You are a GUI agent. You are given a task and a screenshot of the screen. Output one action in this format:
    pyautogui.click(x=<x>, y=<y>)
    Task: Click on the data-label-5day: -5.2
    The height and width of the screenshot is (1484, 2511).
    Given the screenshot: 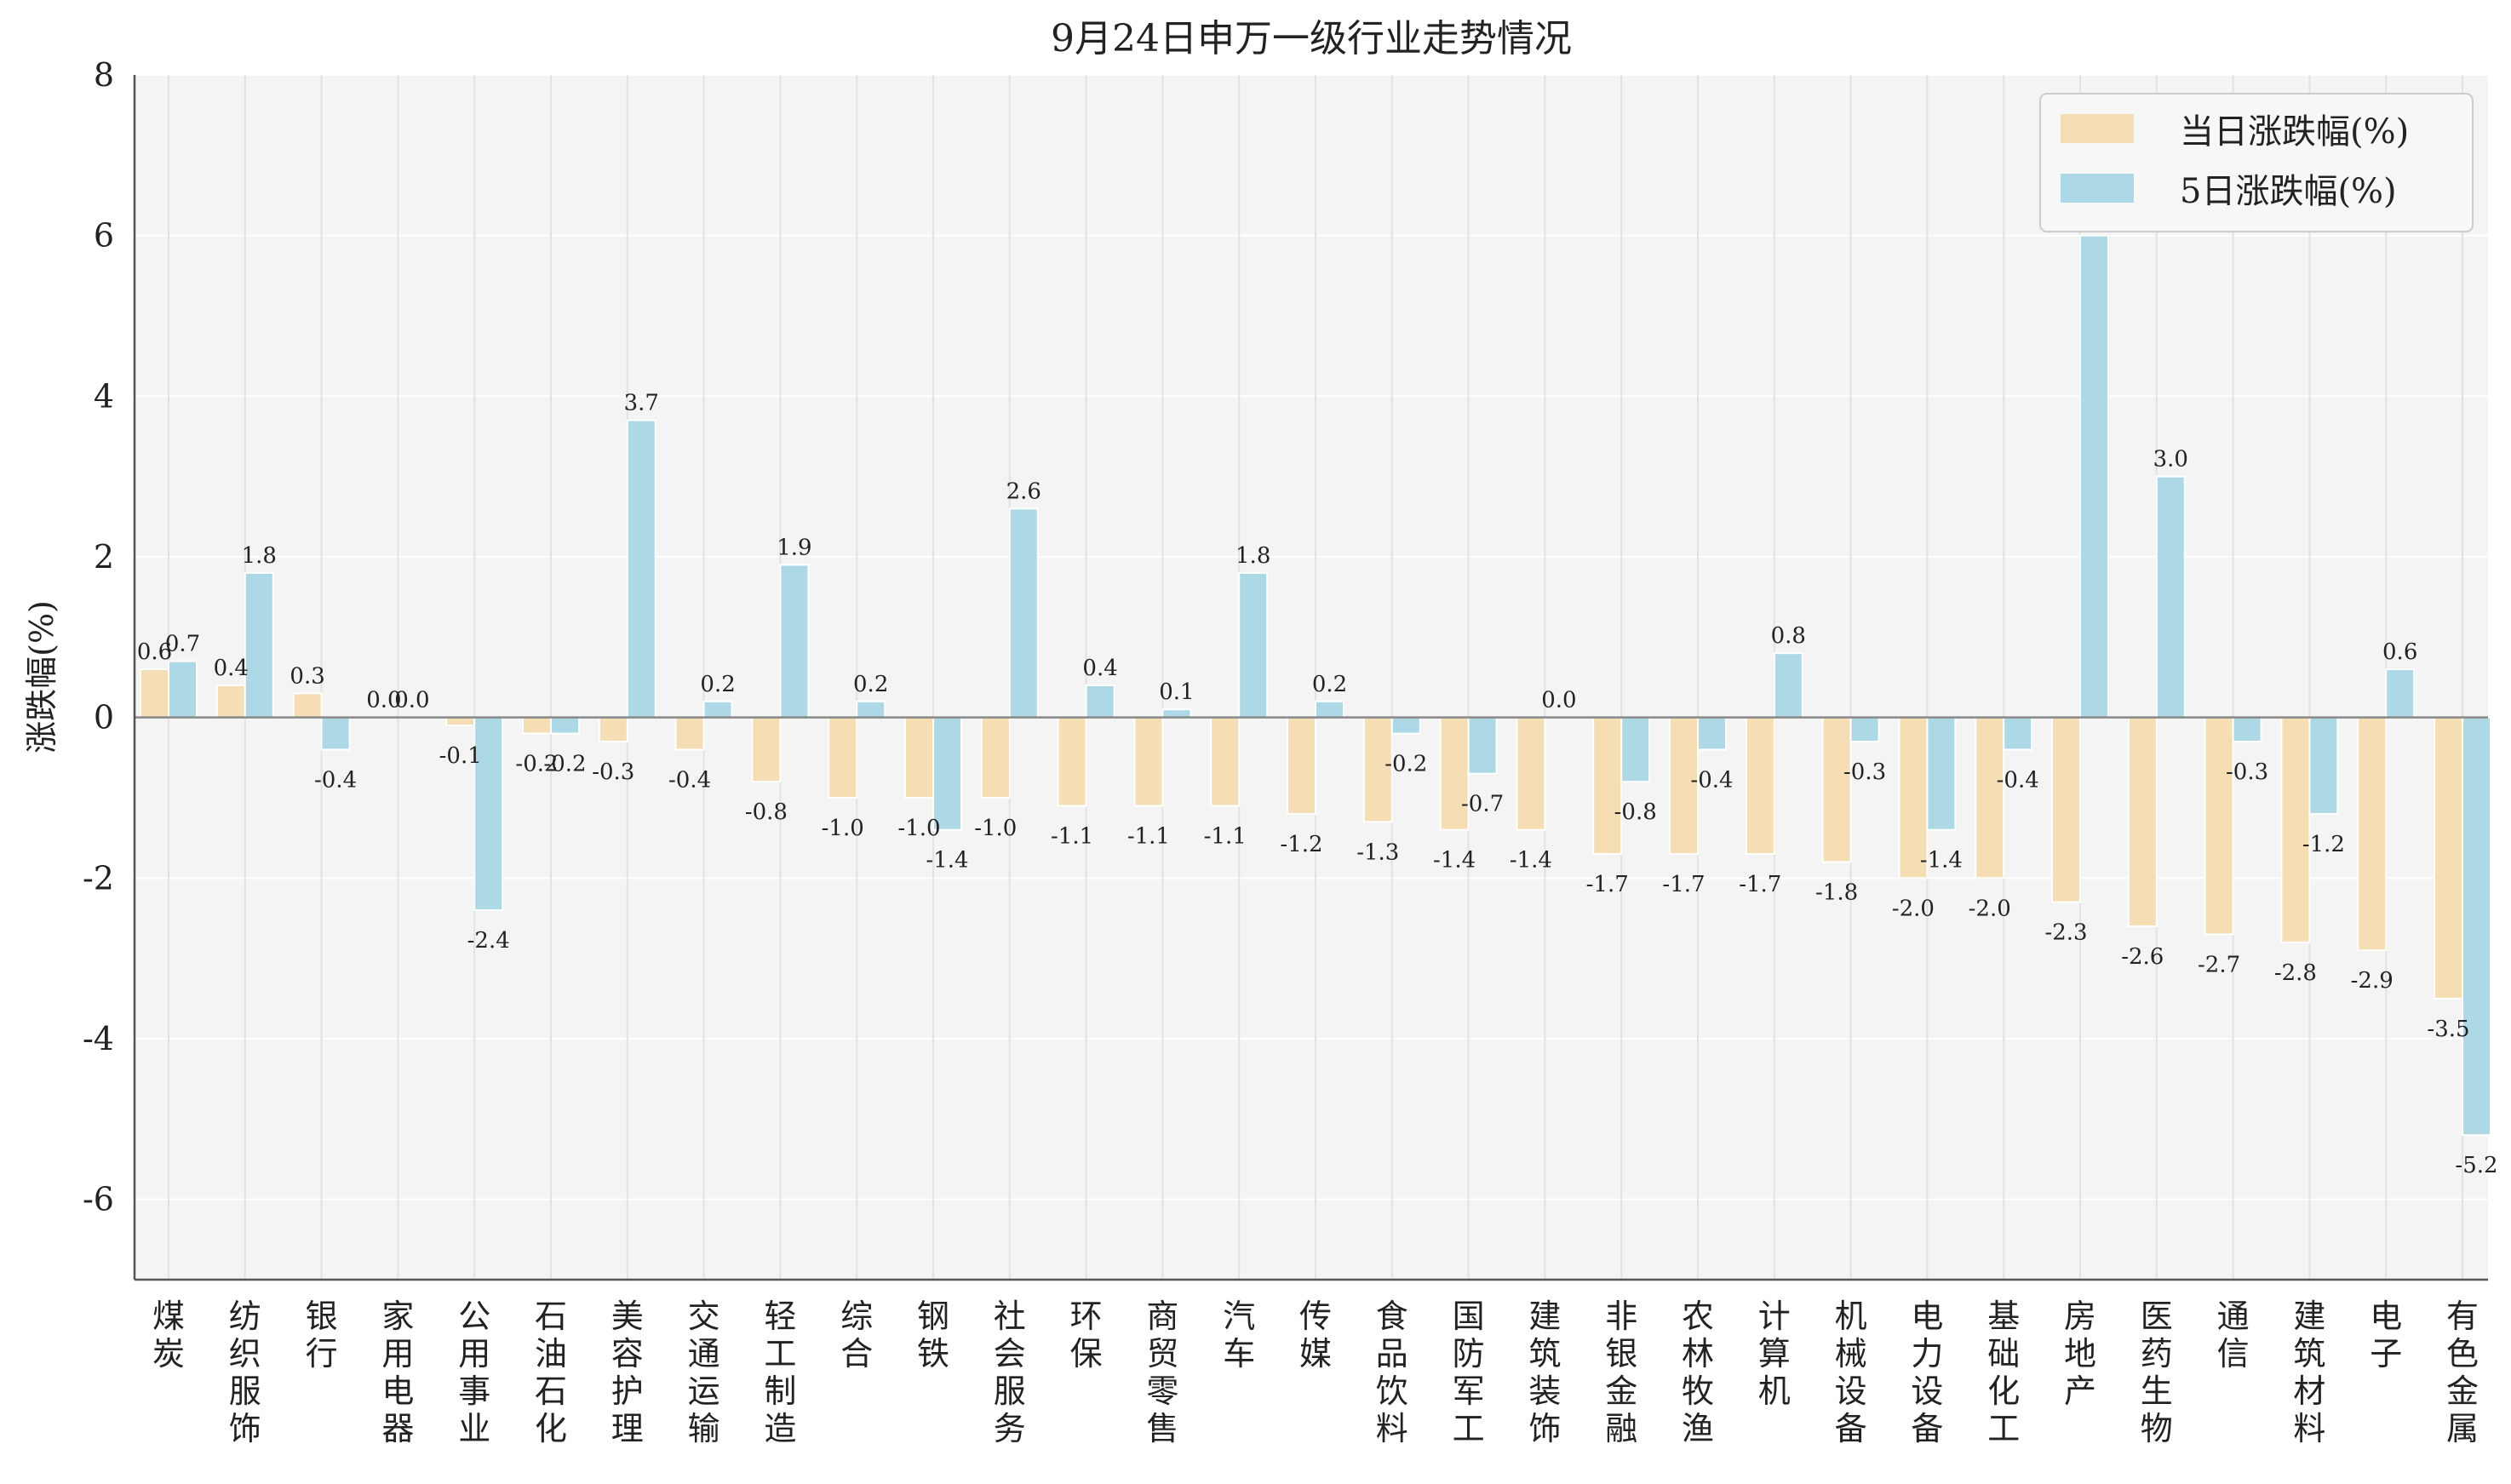 What is the action you would take?
    pyautogui.click(x=2476, y=1165)
    